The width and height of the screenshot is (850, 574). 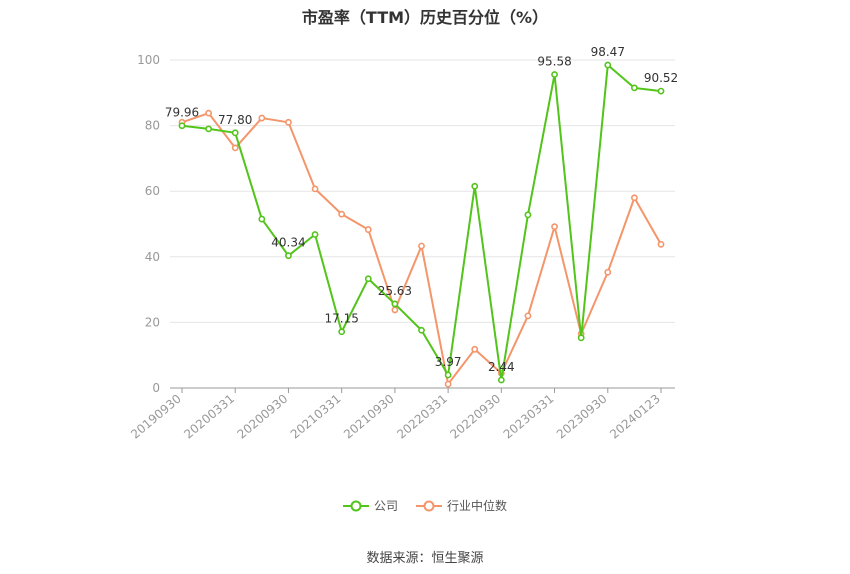 I want to click on legend: 公司 行业中位数, so click(x=425, y=505).